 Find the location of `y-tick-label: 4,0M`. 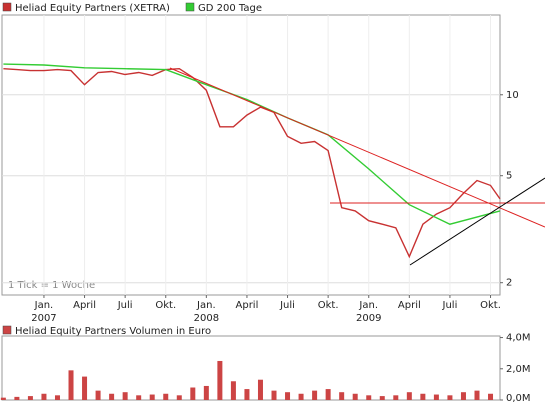

y-tick-label: 4,0M is located at coordinates (518, 338).